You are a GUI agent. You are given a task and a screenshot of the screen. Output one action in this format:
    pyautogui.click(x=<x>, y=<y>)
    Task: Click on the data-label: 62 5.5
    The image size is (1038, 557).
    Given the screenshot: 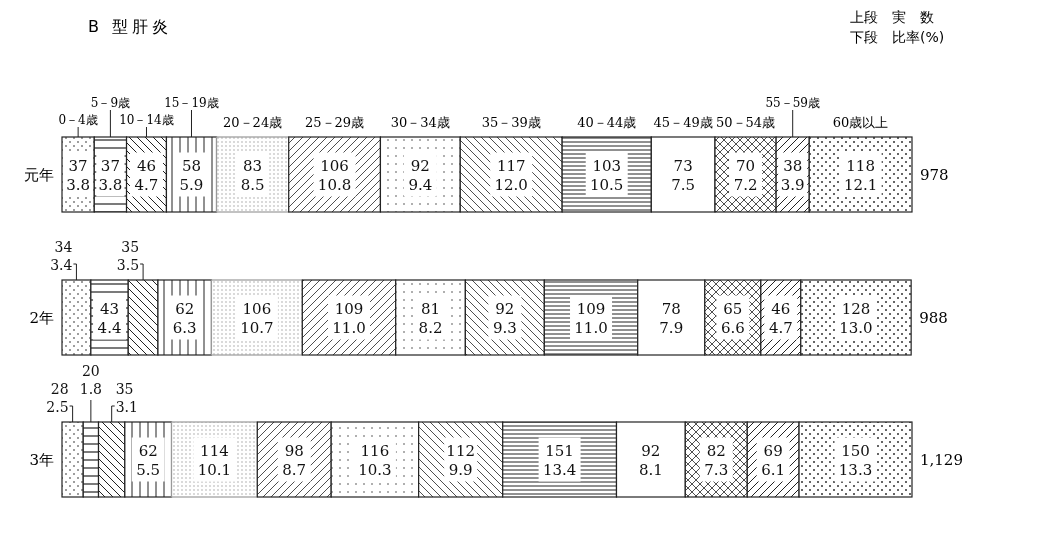 What is the action you would take?
    pyautogui.click(x=148, y=460)
    